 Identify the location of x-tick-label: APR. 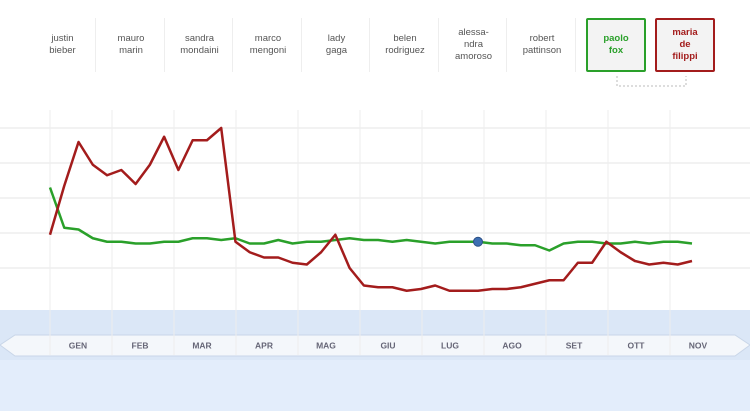
(264, 345).